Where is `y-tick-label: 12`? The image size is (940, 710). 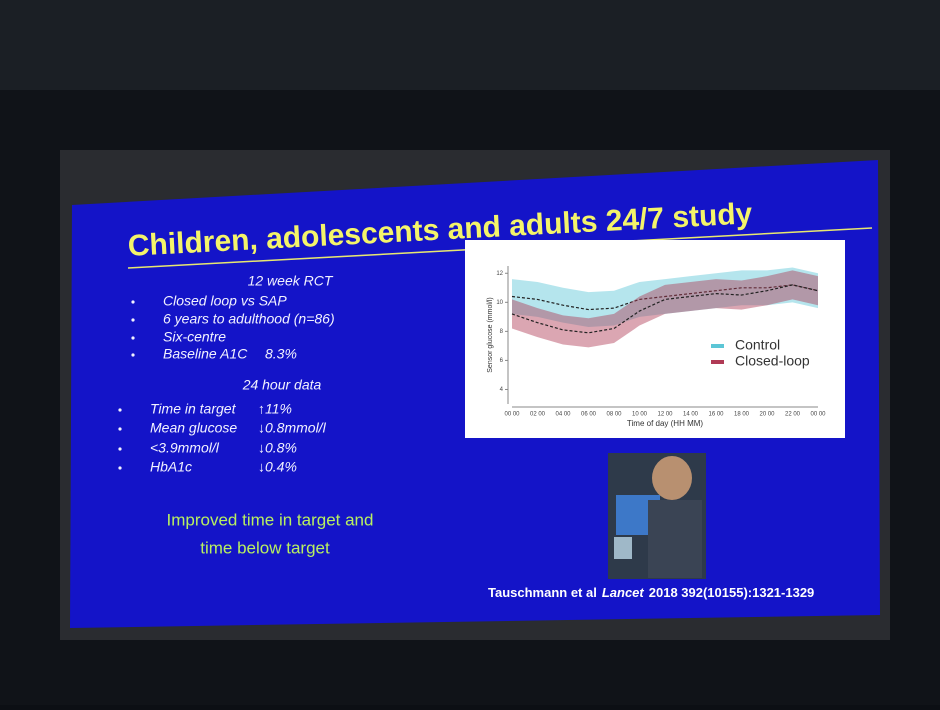
y-tick-label: 12 is located at coordinates (499, 274).